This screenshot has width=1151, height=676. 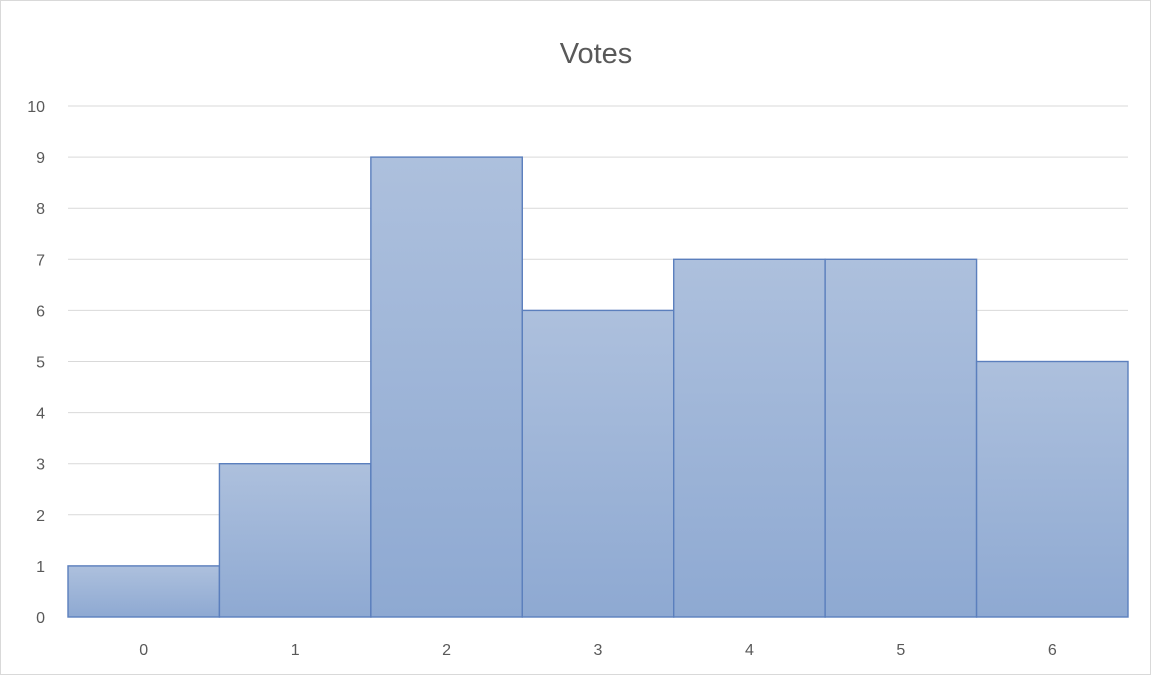 I want to click on y-tick-label-7: 7, so click(x=40, y=260).